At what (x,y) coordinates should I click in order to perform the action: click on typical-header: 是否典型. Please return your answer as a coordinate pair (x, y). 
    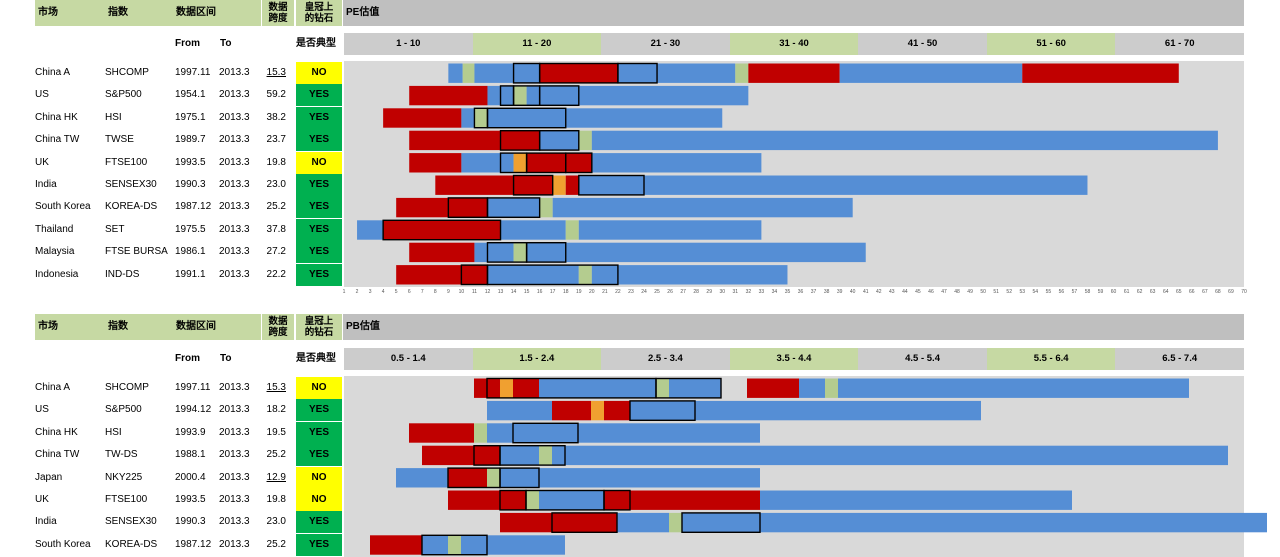
    Looking at the image, I should click on (316, 43).